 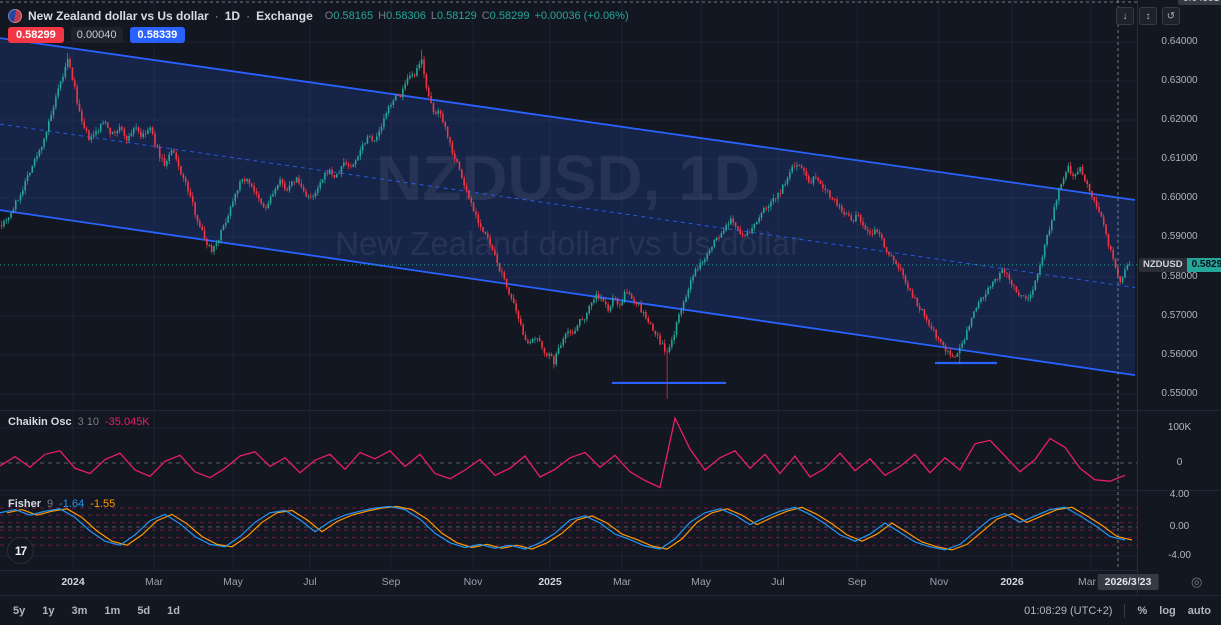 What do you see at coordinates (1179, 81) in the screenshot?
I see `price-tick: 0.63000` at bounding box center [1179, 81].